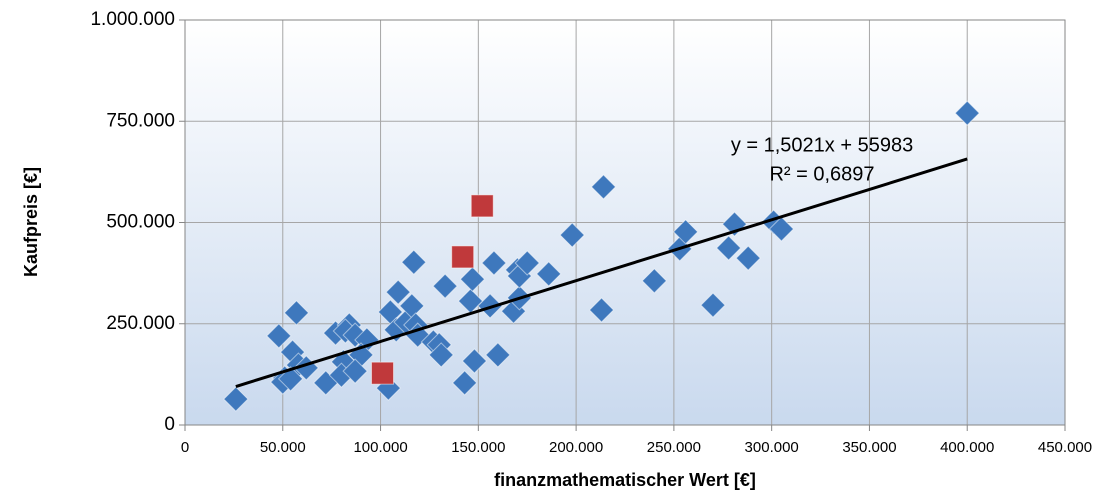  What do you see at coordinates (772, 447) in the screenshot?
I see `x-tick-label: 300.000` at bounding box center [772, 447].